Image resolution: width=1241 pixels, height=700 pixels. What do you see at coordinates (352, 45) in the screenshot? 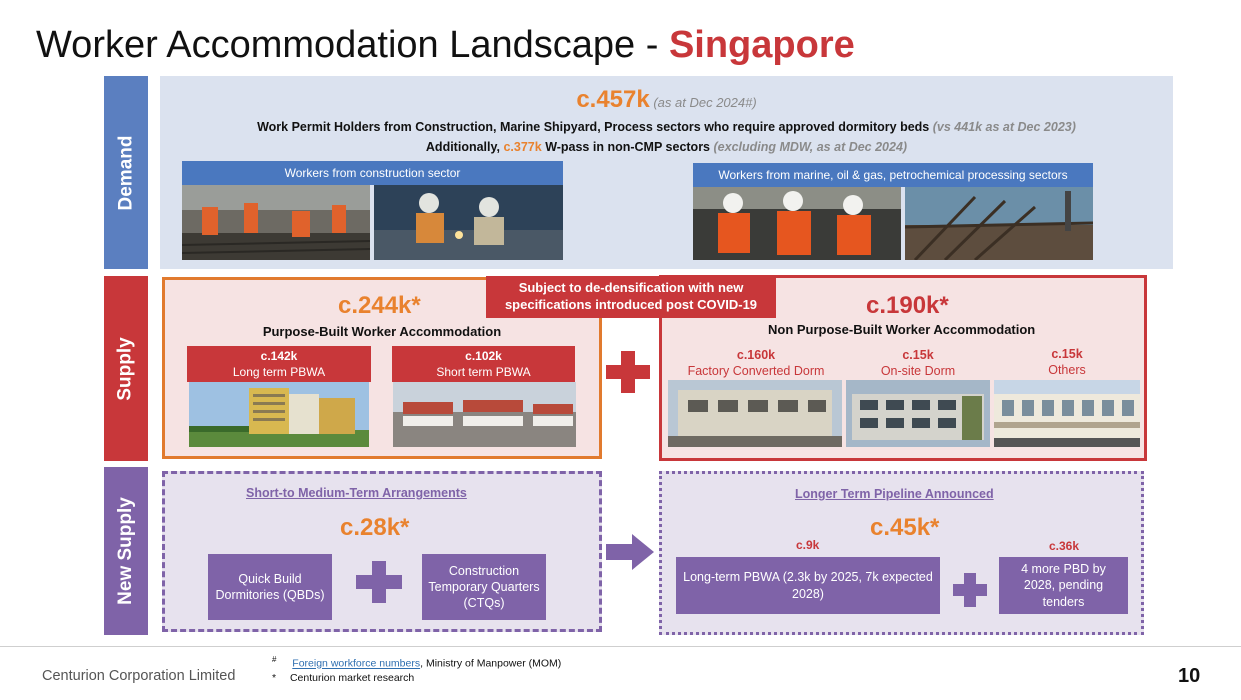
I see `title-main: Worker Accommodation Landscape -` at bounding box center [352, 45].